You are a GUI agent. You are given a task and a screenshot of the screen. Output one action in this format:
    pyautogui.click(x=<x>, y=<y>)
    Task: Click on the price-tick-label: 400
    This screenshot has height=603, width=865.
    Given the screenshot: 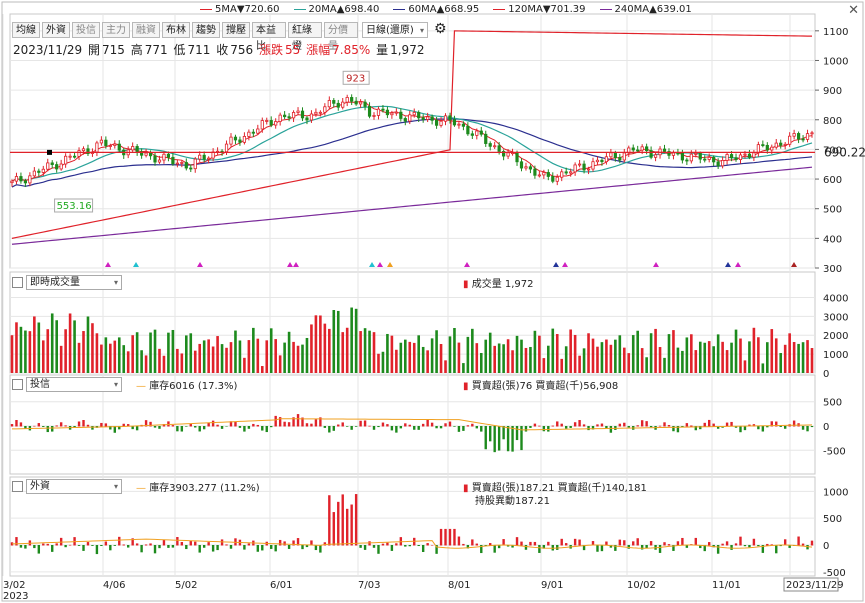 What is the action you would take?
    pyautogui.click(x=832, y=239)
    